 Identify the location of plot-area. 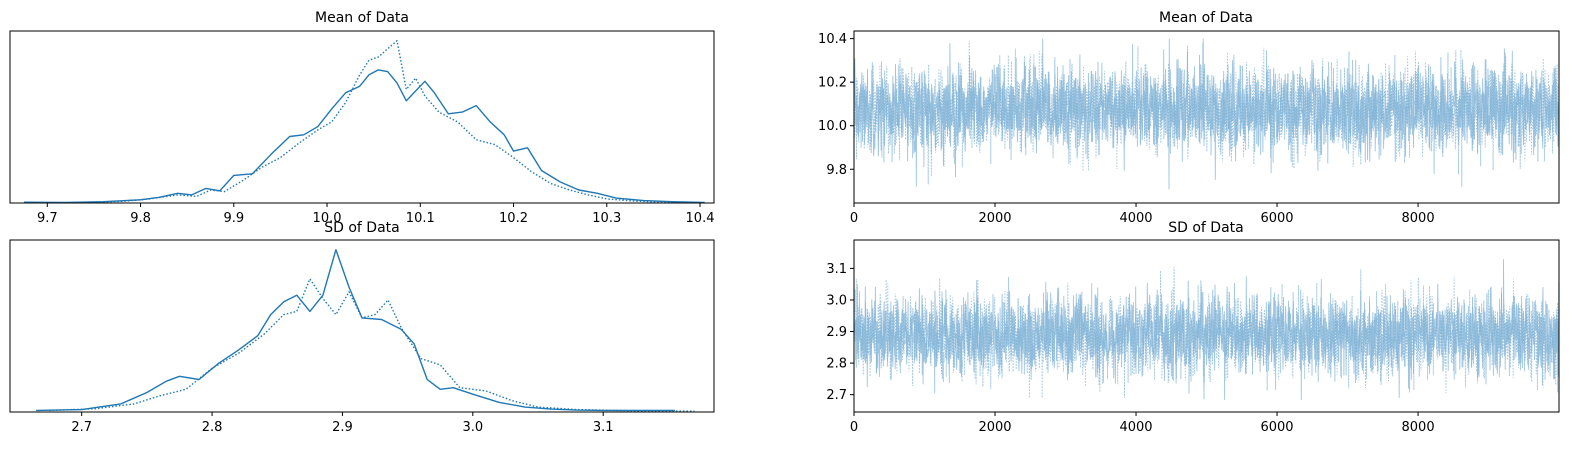
(1206, 330).